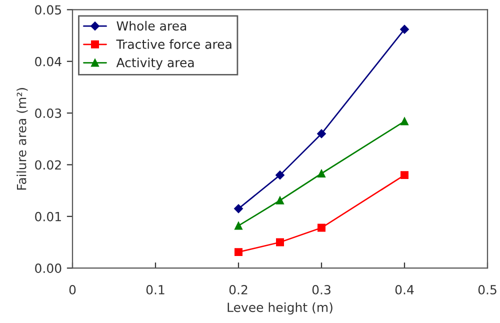  Describe the element at coordinates (487, 289) in the screenshot. I see `x-tick-label: 0.5` at that location.